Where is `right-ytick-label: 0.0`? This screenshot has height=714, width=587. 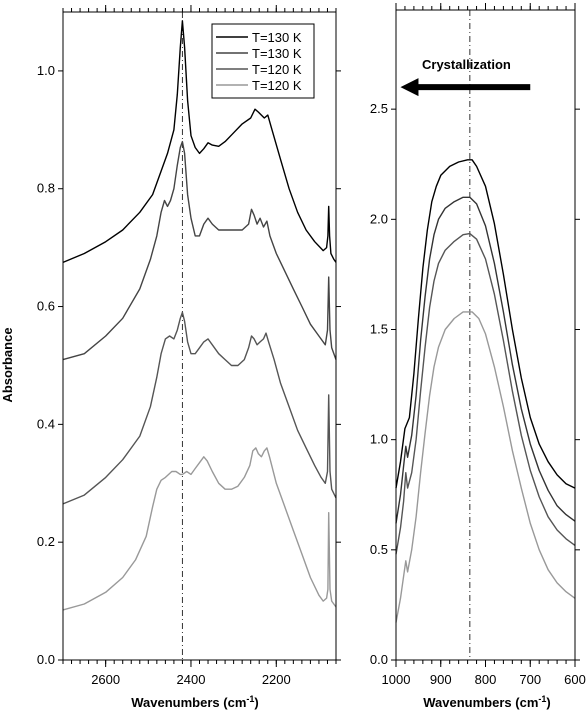
right-ytick-label: 0.0 is located at coordinates (379, 659).